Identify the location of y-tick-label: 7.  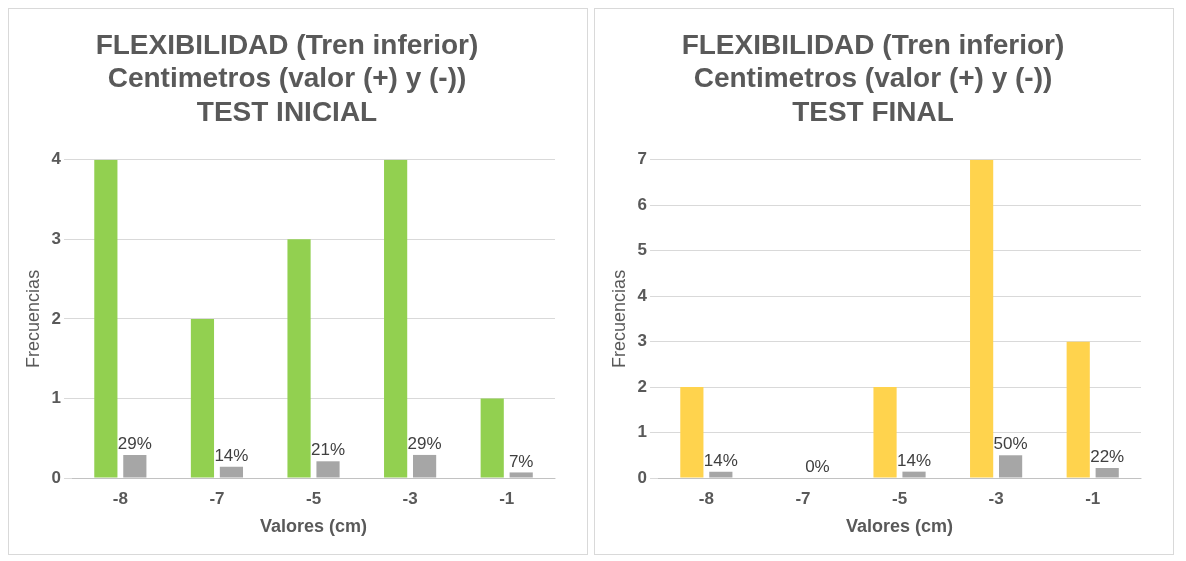
(642, 159).